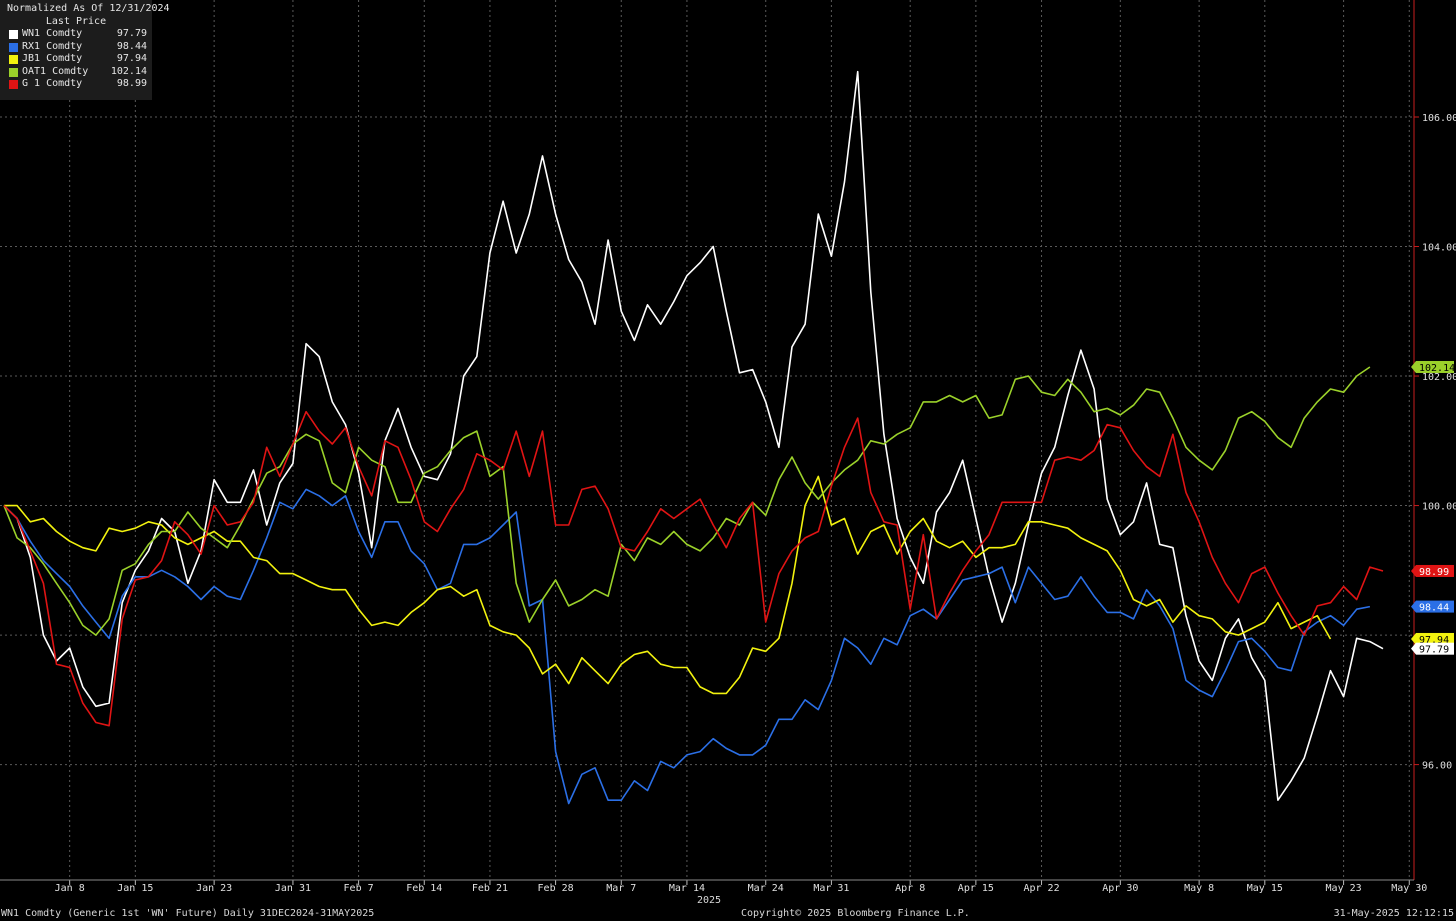  What do you see at coordinates (1120, 888) in the screenshot?
I see `x-tick-label: Apr 30` at bounding box center [1120, 888].